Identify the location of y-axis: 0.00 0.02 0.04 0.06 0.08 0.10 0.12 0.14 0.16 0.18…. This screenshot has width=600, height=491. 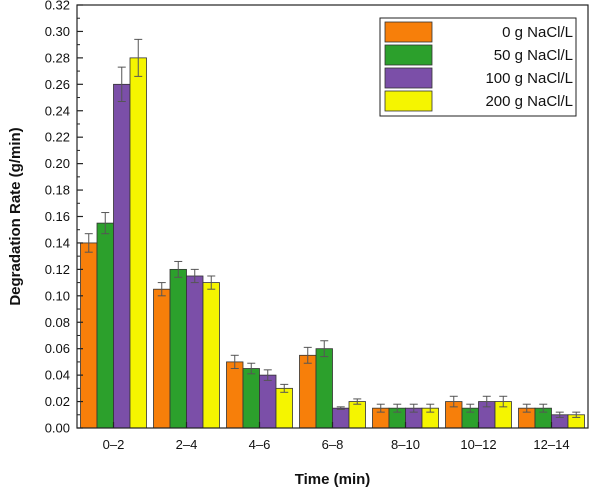
(64, 218).